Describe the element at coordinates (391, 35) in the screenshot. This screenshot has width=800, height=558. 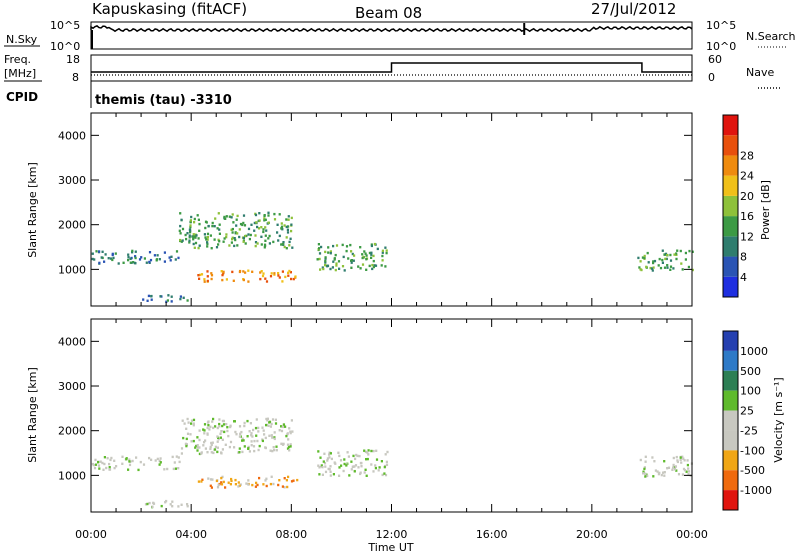
I see `noise-panel-frame` at that location.